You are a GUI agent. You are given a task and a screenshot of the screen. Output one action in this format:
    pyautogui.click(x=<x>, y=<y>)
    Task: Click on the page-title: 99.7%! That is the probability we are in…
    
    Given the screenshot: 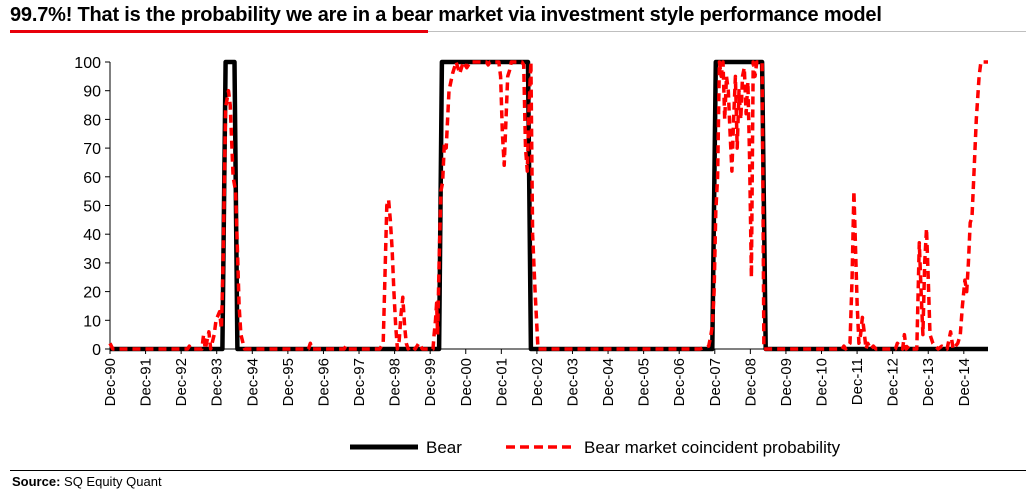 What is the action you would take?
    pyautogui.click(x=446, y=15)
    